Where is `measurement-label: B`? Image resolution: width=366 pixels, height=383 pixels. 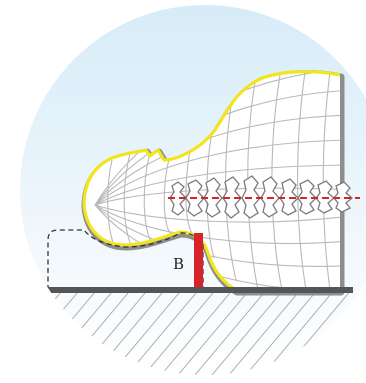
measurement-label: B is located at coordinates (178, 264).